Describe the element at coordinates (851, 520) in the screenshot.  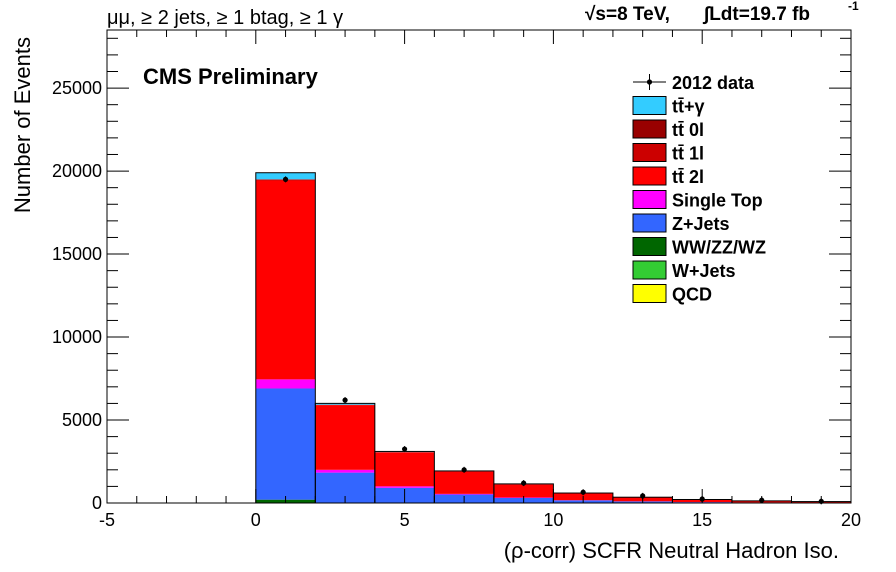
I see `x-tick-label: 20` at that location.